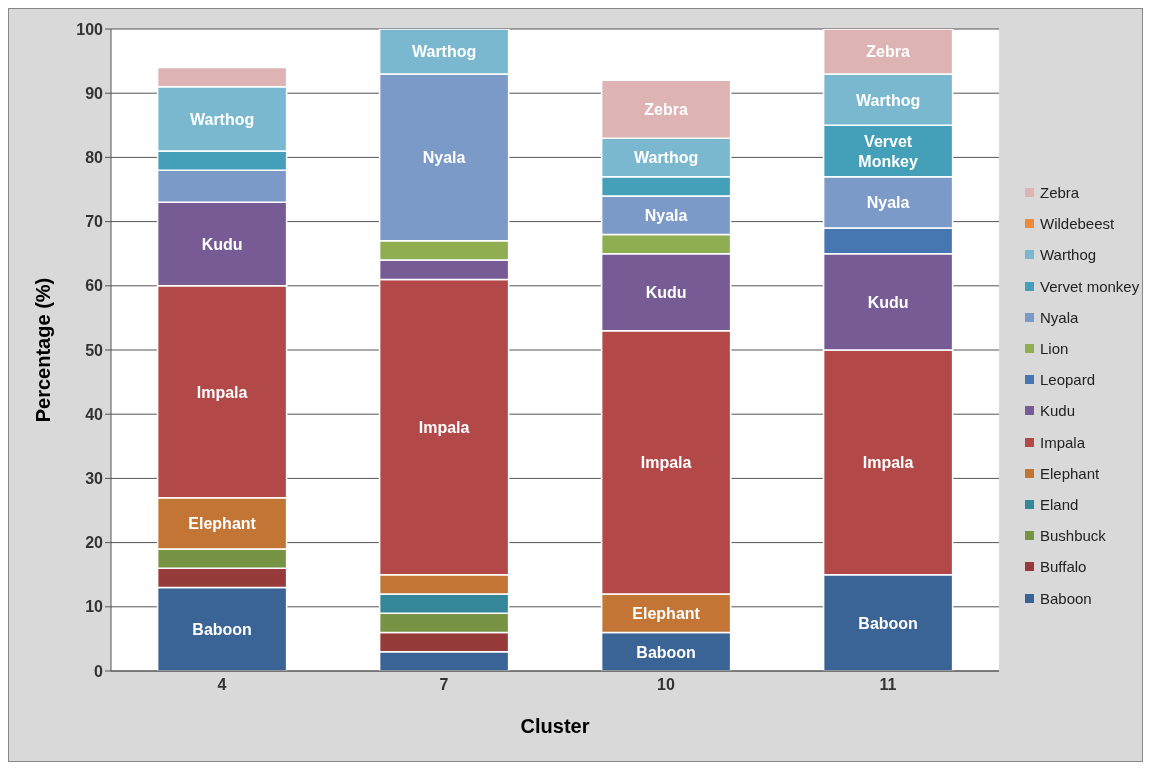 Image resolution: width=1151 pixels, height=770 pixels. I want to click on y-tick-label: 60, so click(94, 286).